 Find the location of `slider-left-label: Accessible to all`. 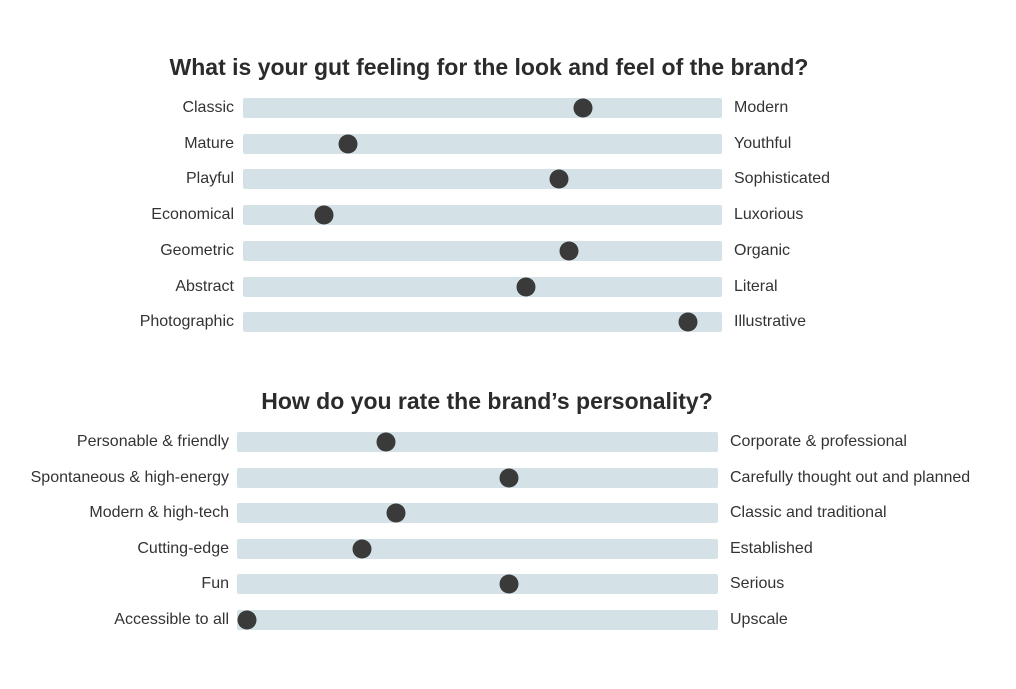

slider-left-label: Accessible to all is located at coordinates (171, 619).